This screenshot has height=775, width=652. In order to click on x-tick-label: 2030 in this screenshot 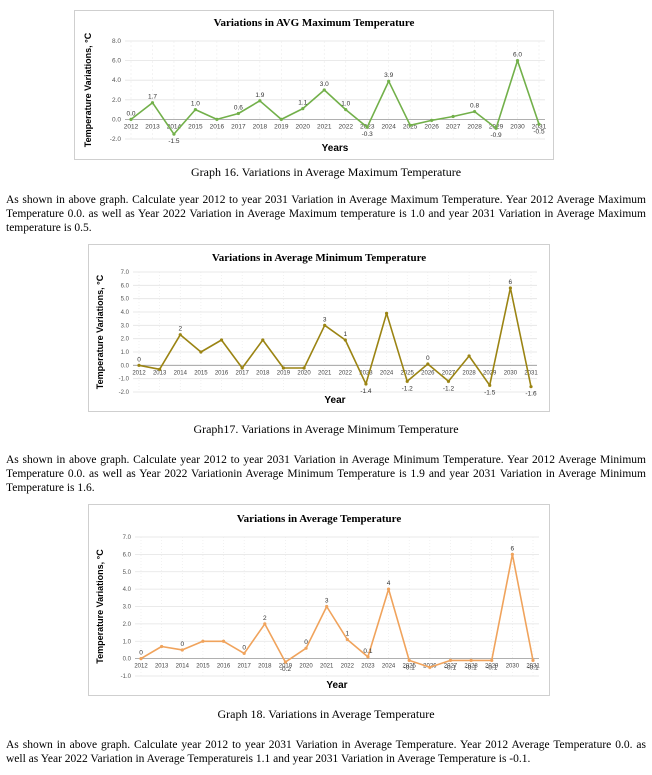, I will do `click(511, 373)`.